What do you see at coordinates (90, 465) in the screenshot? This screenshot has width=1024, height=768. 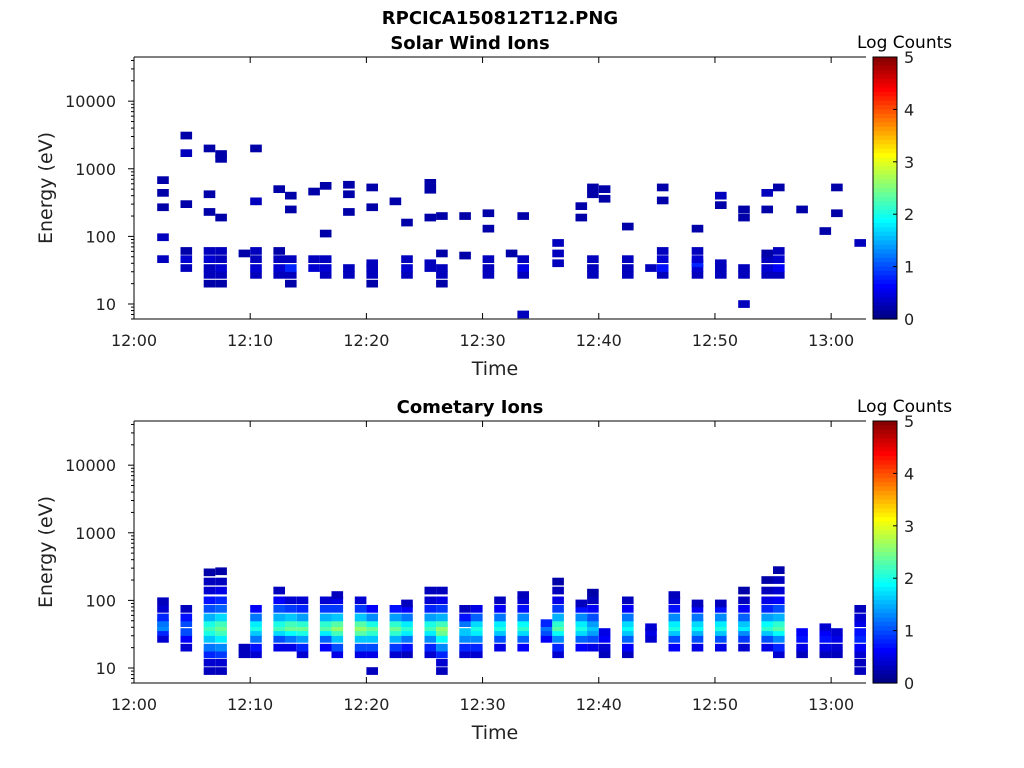 I see `y-tick-label: 10000` at bounding box center [90, 465].